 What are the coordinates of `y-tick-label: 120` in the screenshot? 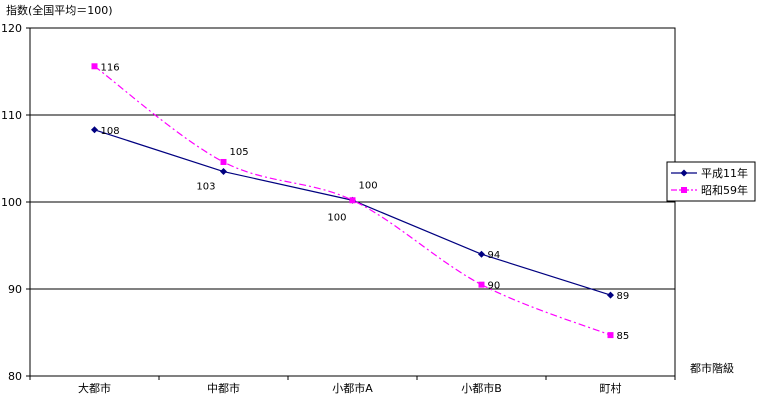 It's located at (11, 28).